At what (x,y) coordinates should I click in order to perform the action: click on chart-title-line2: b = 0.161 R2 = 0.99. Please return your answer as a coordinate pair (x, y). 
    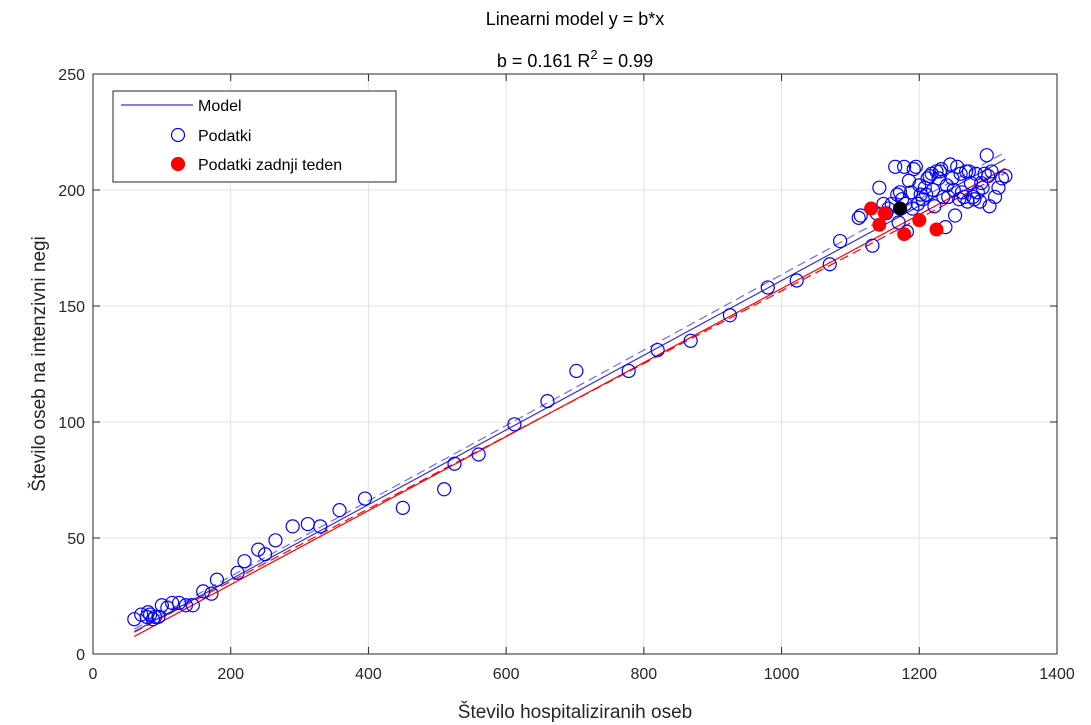
    Looking at the image, I should click on (575, 59).